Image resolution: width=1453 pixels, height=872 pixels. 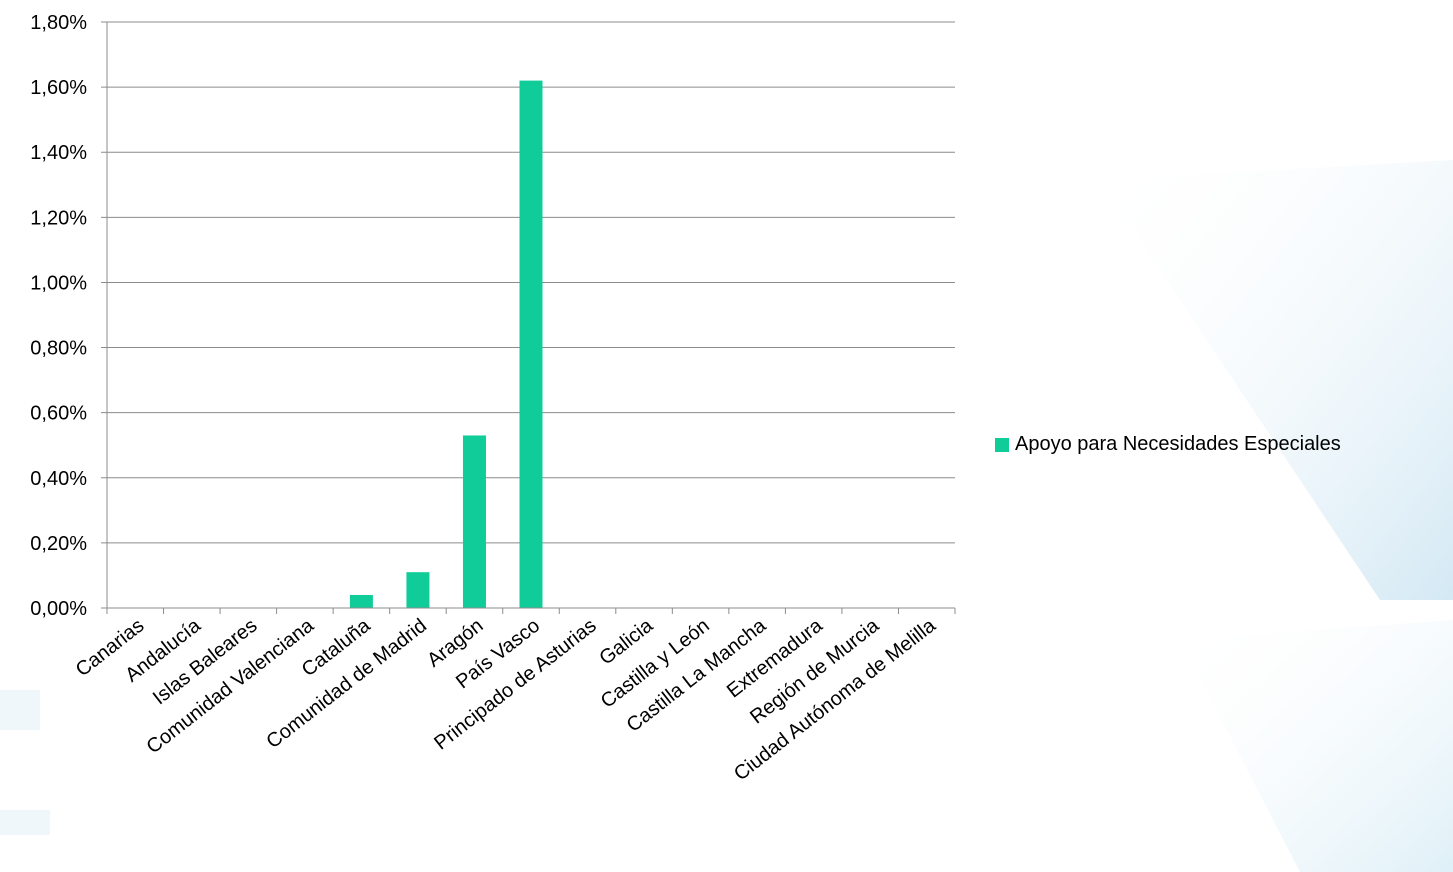 What do you see at coordinates (474, 521) in the screenshot?
I see `bar-arag-n` at bounding box center [474, 521].